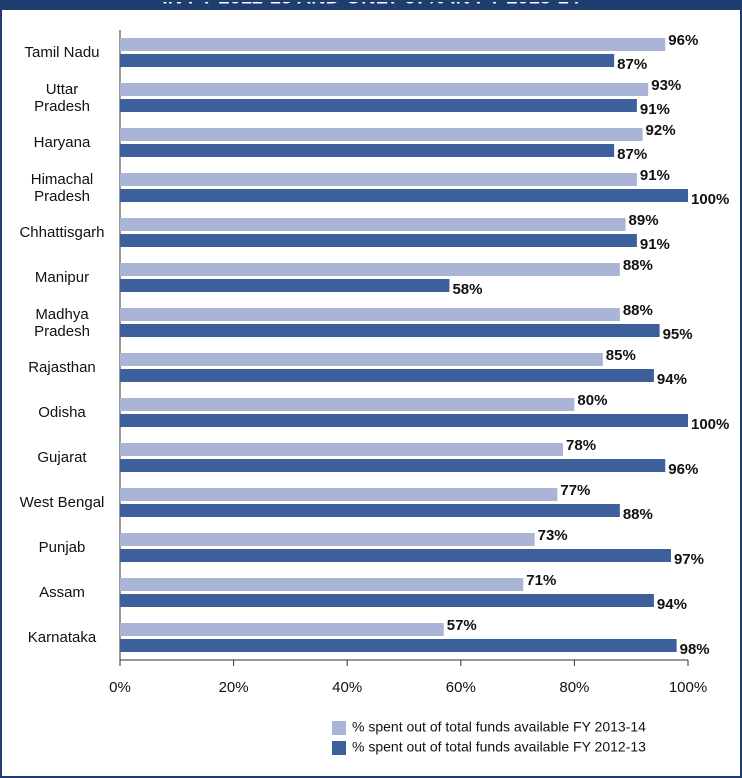  Describe the element at coordinates (575, 490) in the screenshot. I see `value-label: 77%` at that location.